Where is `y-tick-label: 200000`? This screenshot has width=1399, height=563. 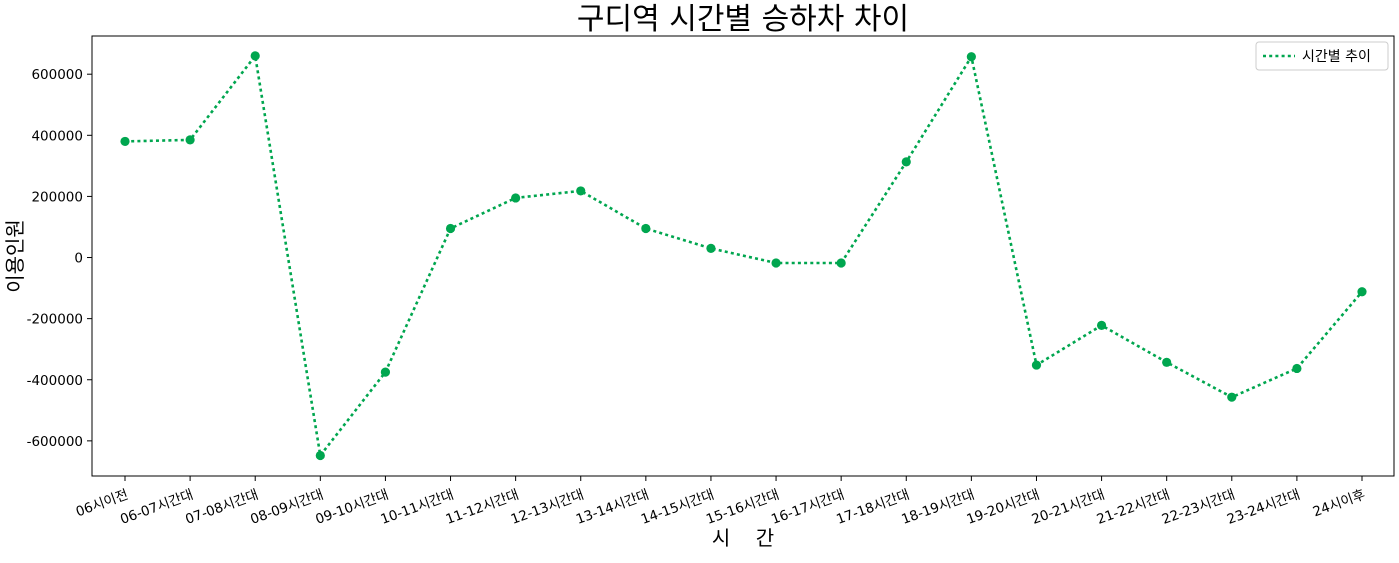 y-tick-label: 200000 is located at coordinates (57, 197).